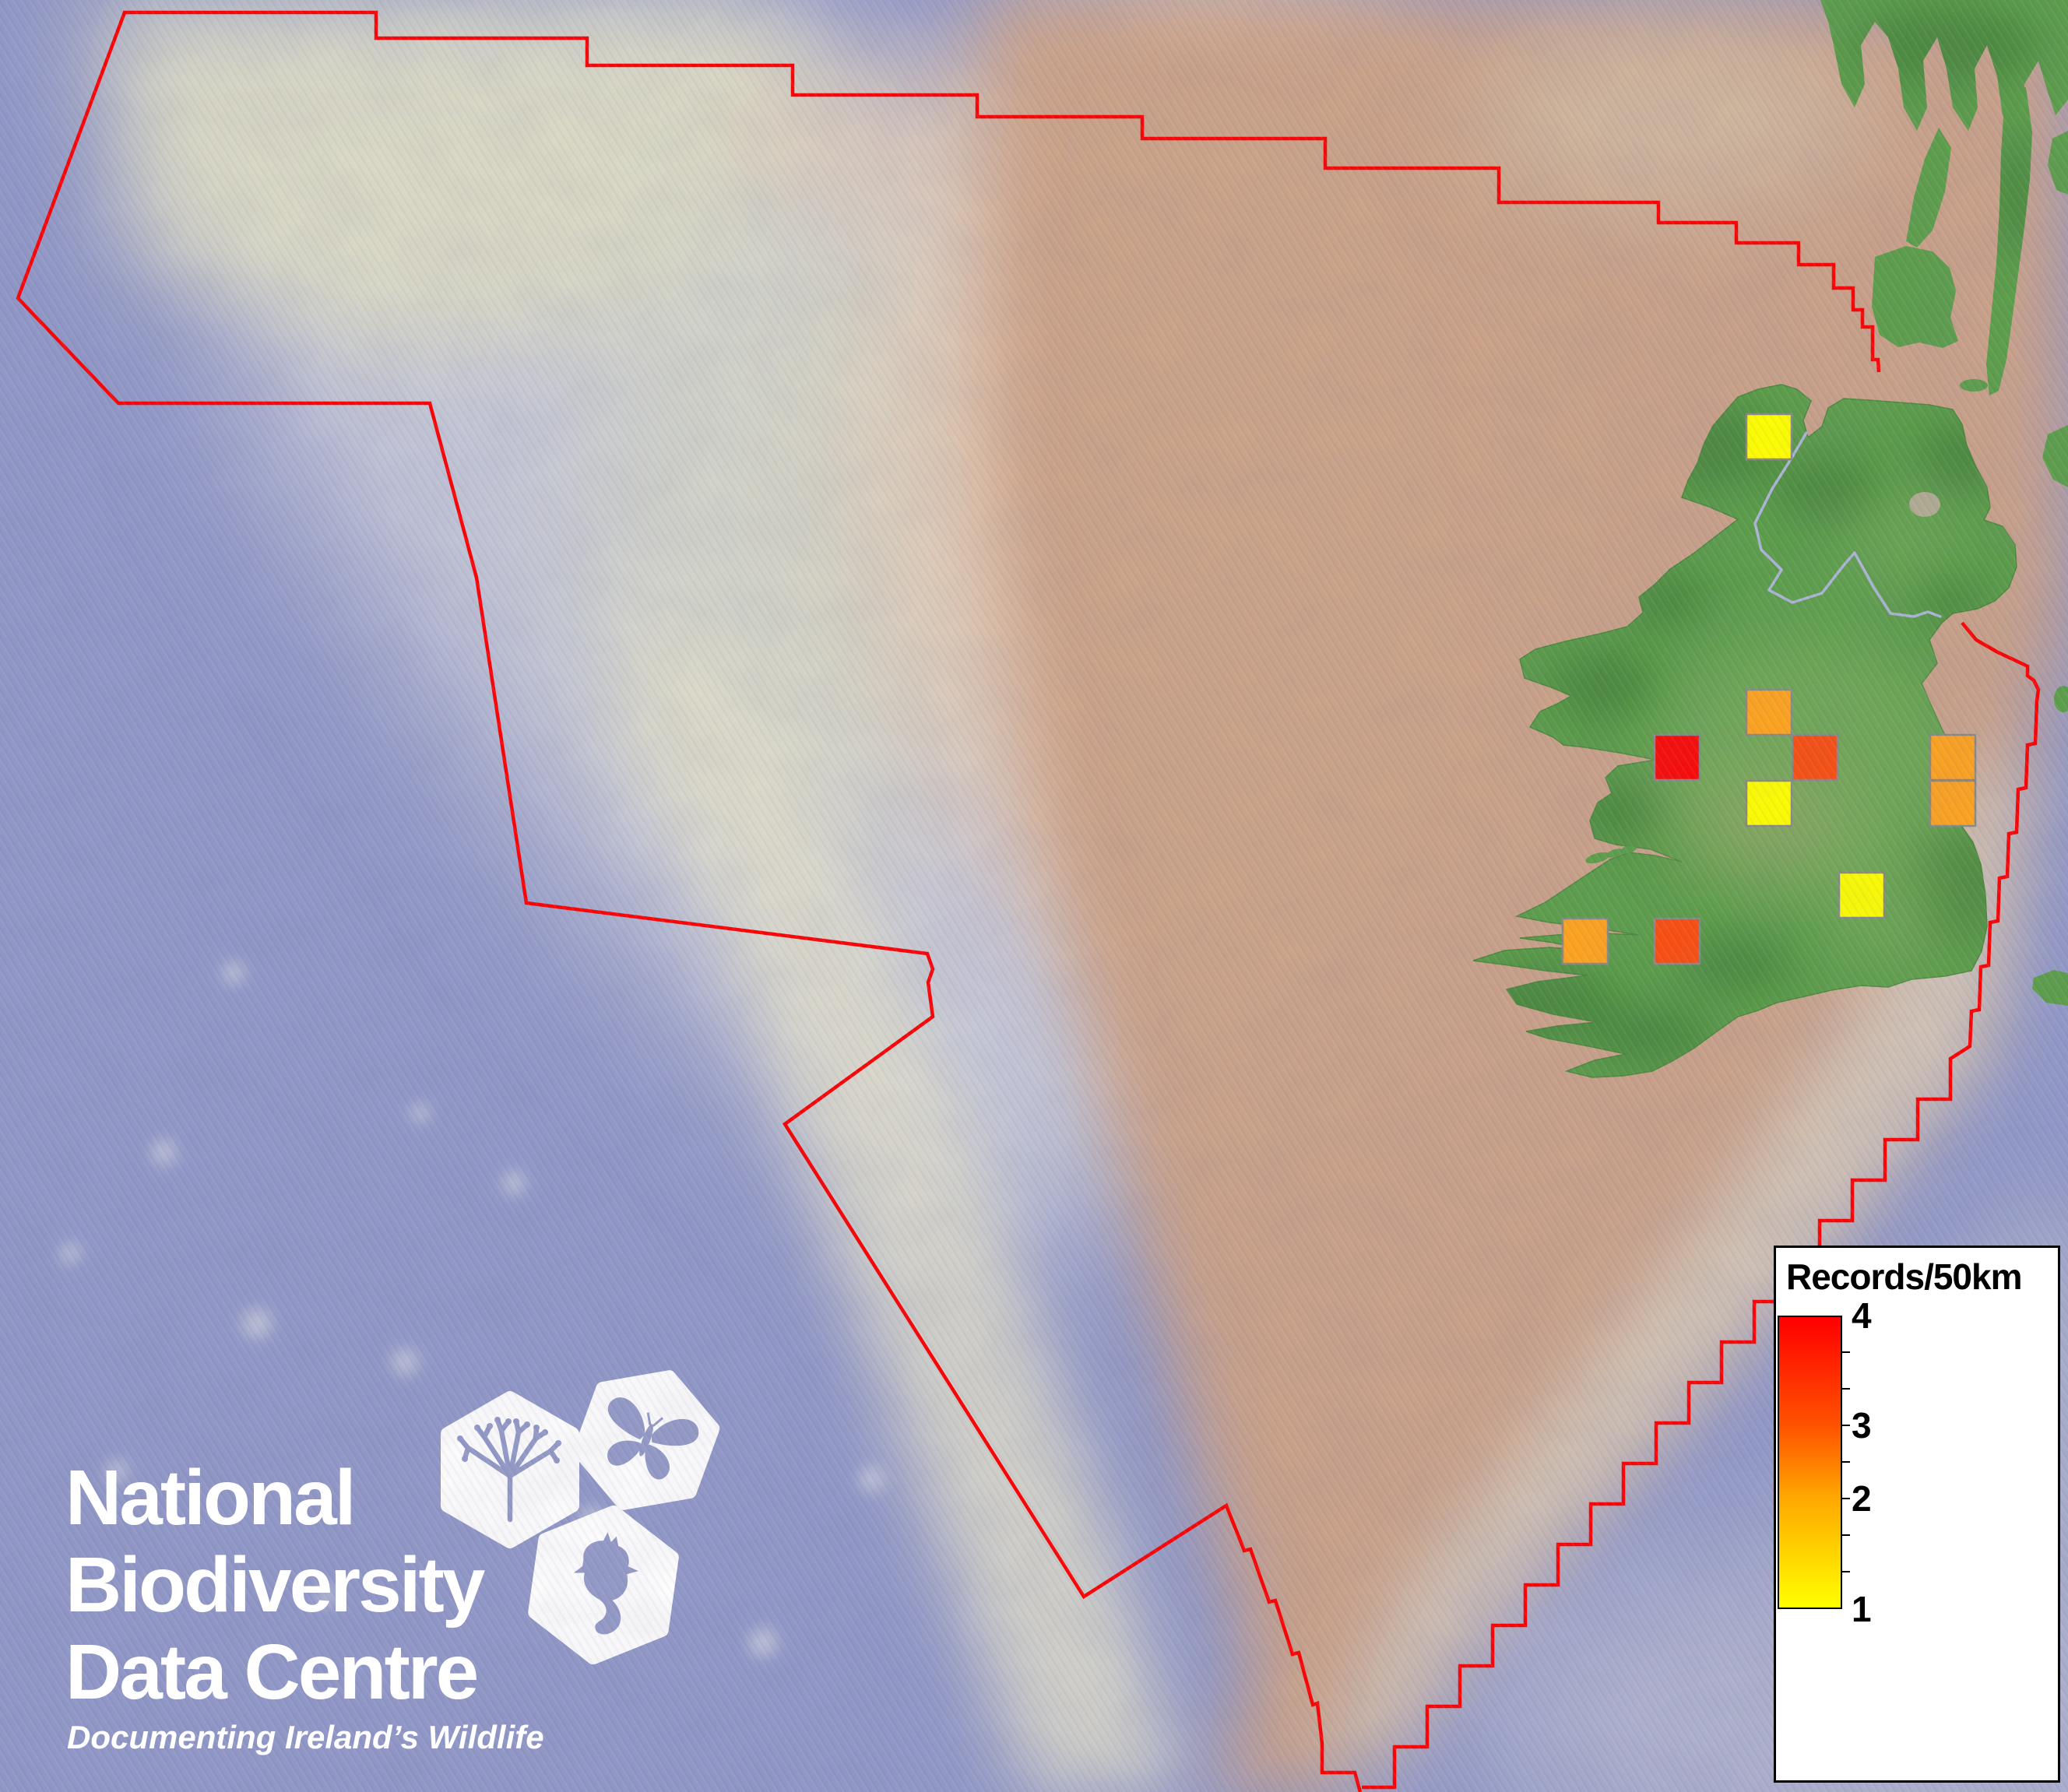  I want to click on legend-label: 4, so click(1862, 1315).